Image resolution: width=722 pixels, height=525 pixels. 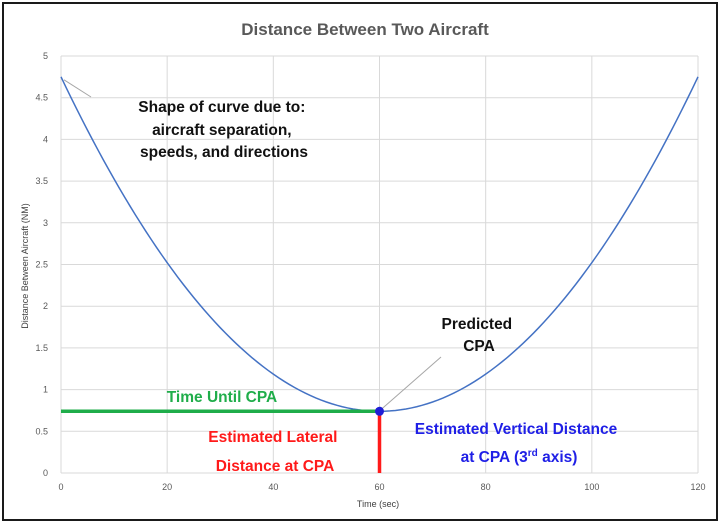 I want to click on cpa-annotation-leader, so click(x=412, y=382).